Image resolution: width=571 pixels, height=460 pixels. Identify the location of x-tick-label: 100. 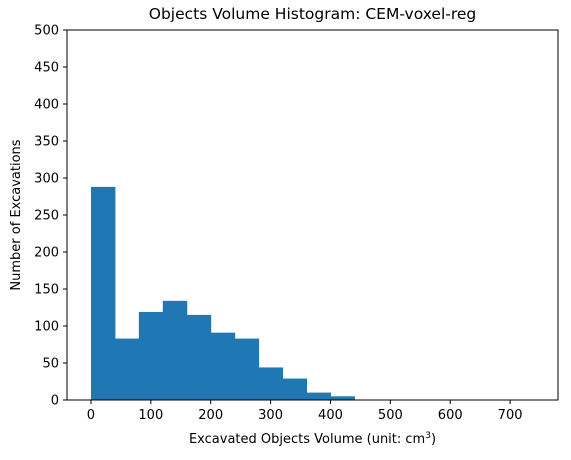
(150, 415).